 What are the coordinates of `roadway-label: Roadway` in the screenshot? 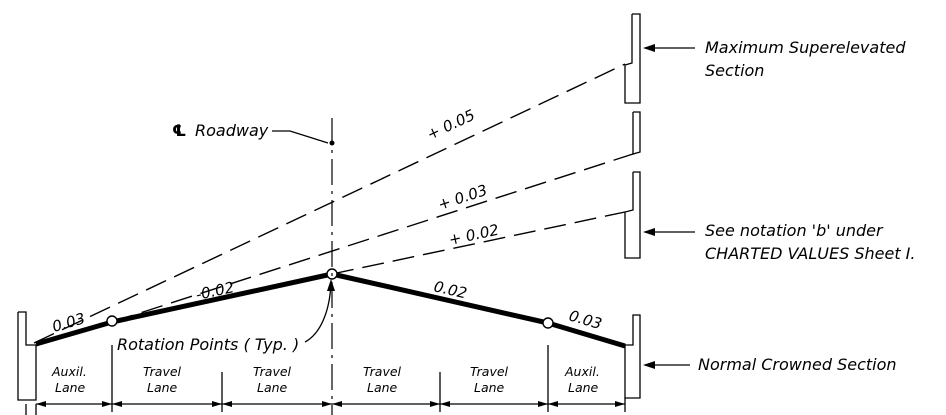 It's located at (232, 130).